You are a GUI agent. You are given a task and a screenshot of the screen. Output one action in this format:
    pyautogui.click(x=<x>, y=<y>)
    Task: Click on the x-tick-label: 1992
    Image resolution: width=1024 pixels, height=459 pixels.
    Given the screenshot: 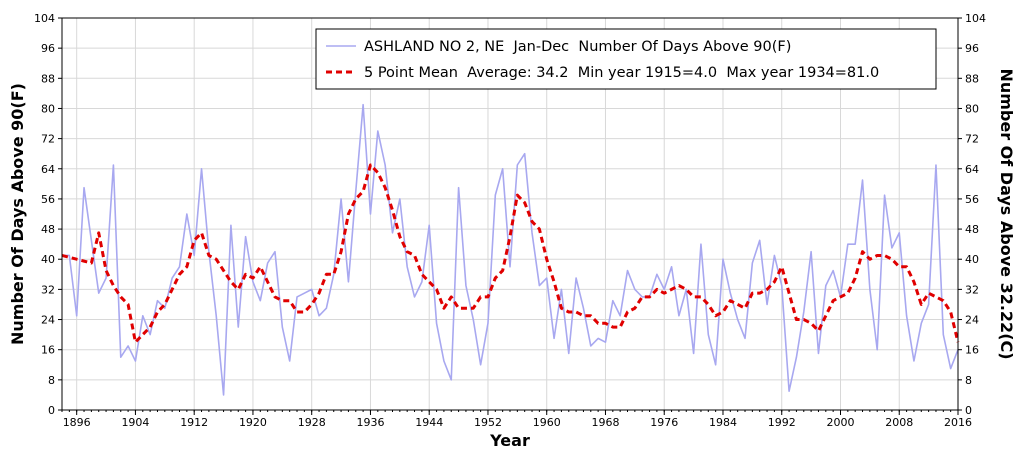 What is the action you would take?
    pyautogui.click(x=782, y=422)
    